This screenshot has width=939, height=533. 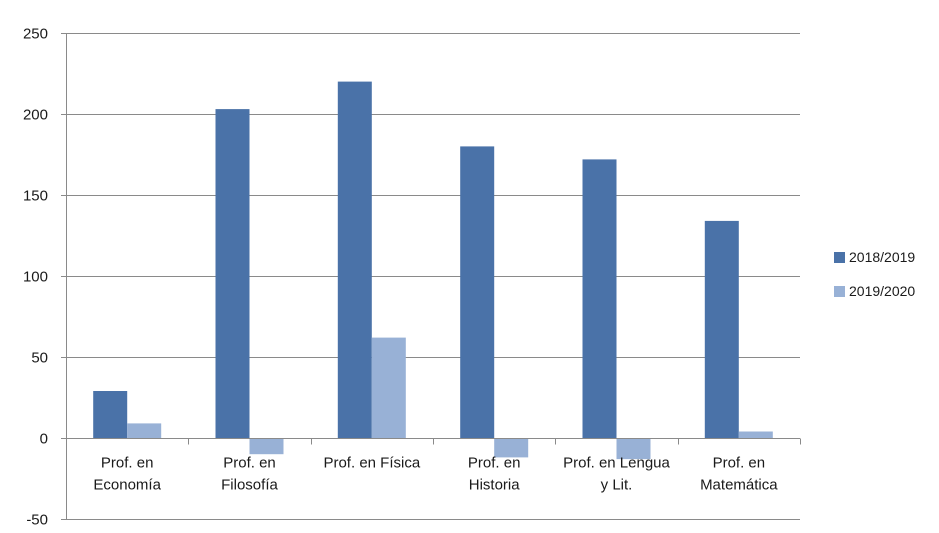 I want to click on category-label-line: Economía, so click(x=127, y=485).